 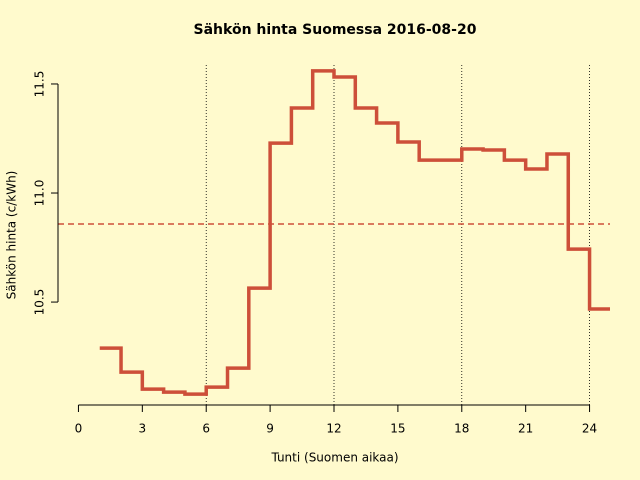 I want to click on chart-title: Sähkön hinta Suomessa 2016-08-20, so click(x=335, y=30).